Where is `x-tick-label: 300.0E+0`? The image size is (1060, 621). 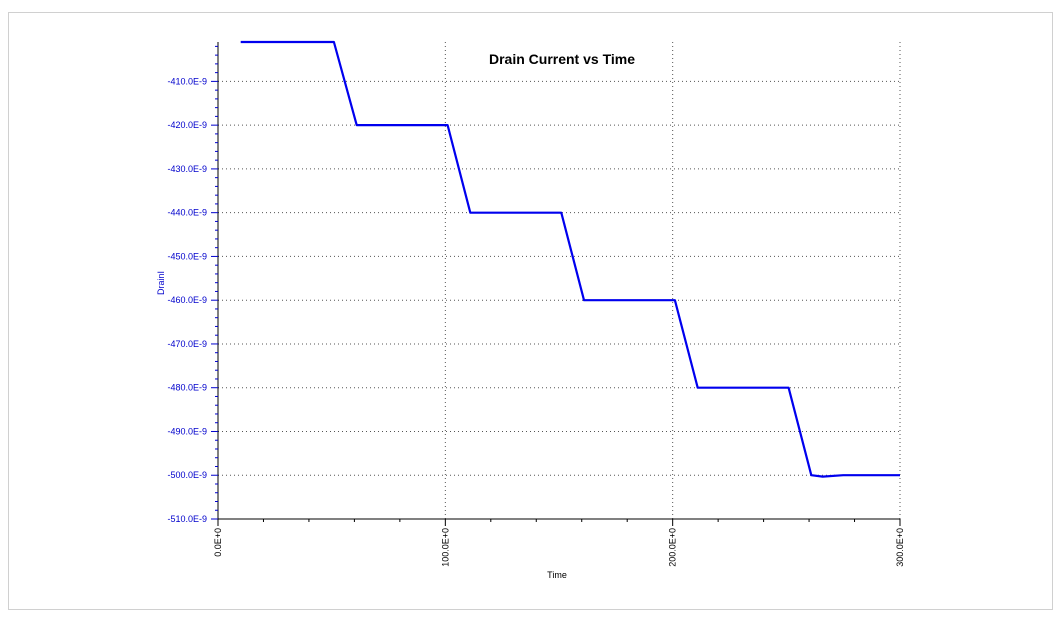
x-tick-label: 300.0E+0 is located at coordinates (900, 547).